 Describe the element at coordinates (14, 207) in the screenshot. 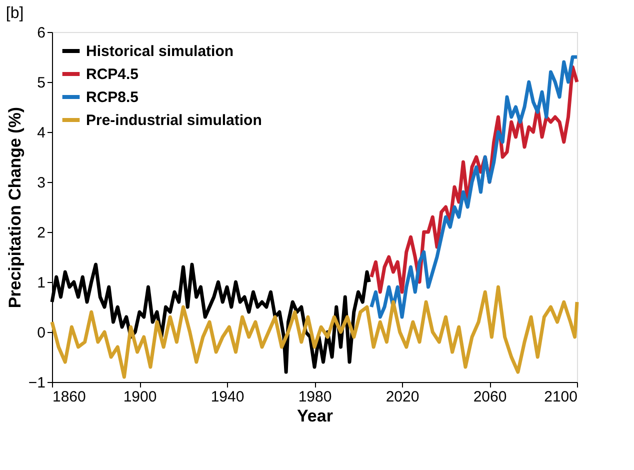

I see `y-axis-title: Precipitation Change (%)` at that location.